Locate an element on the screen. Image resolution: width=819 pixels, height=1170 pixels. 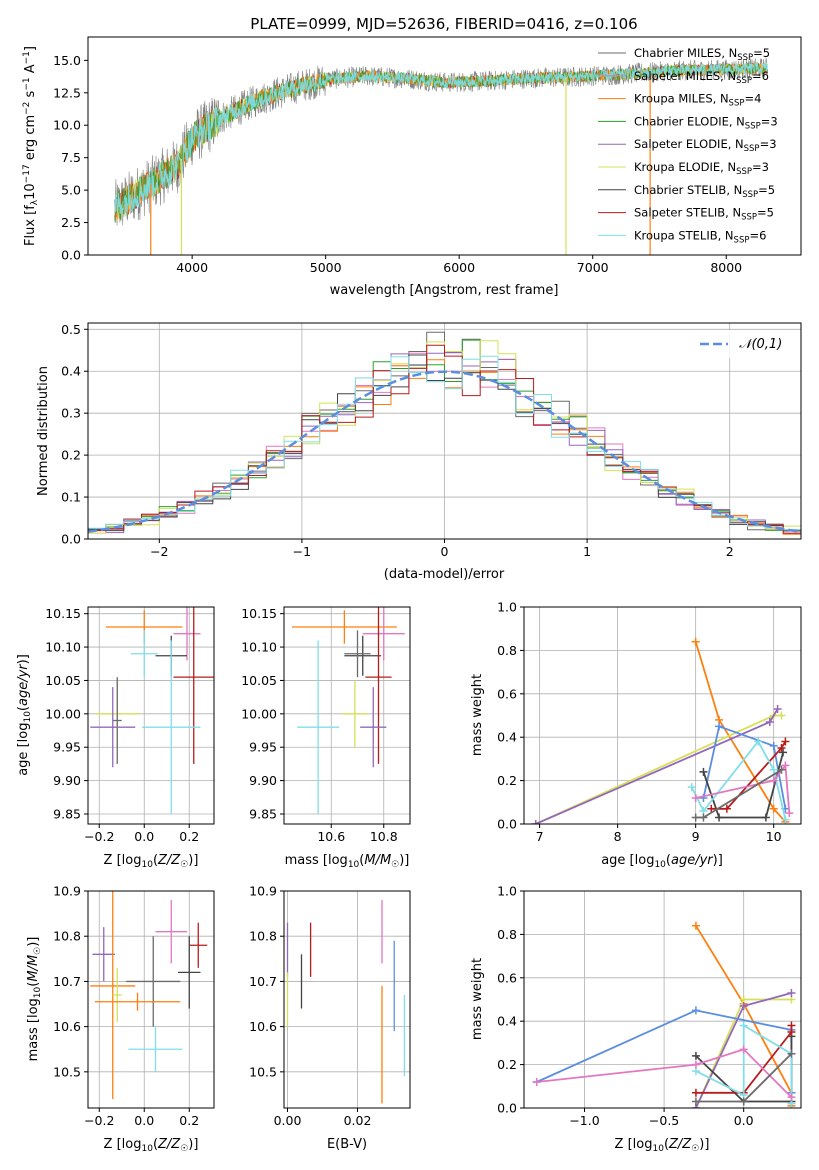
y-tick-label: 0.1 is located at coordinates (71, 497).